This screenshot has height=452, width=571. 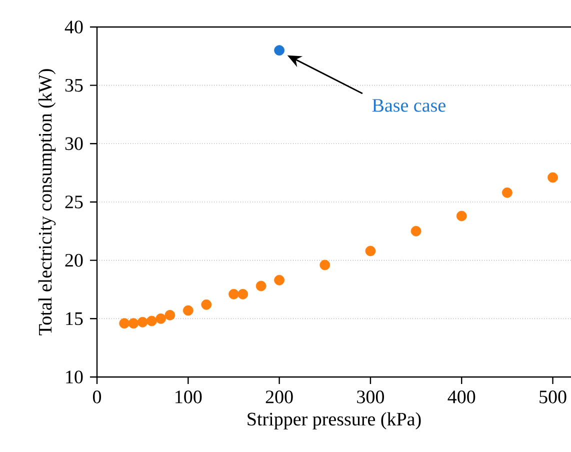 What do you see at coordinates (74, 85) in the screenshot?
I see `y-tick-label: 35` at bounding box center [74, 85].